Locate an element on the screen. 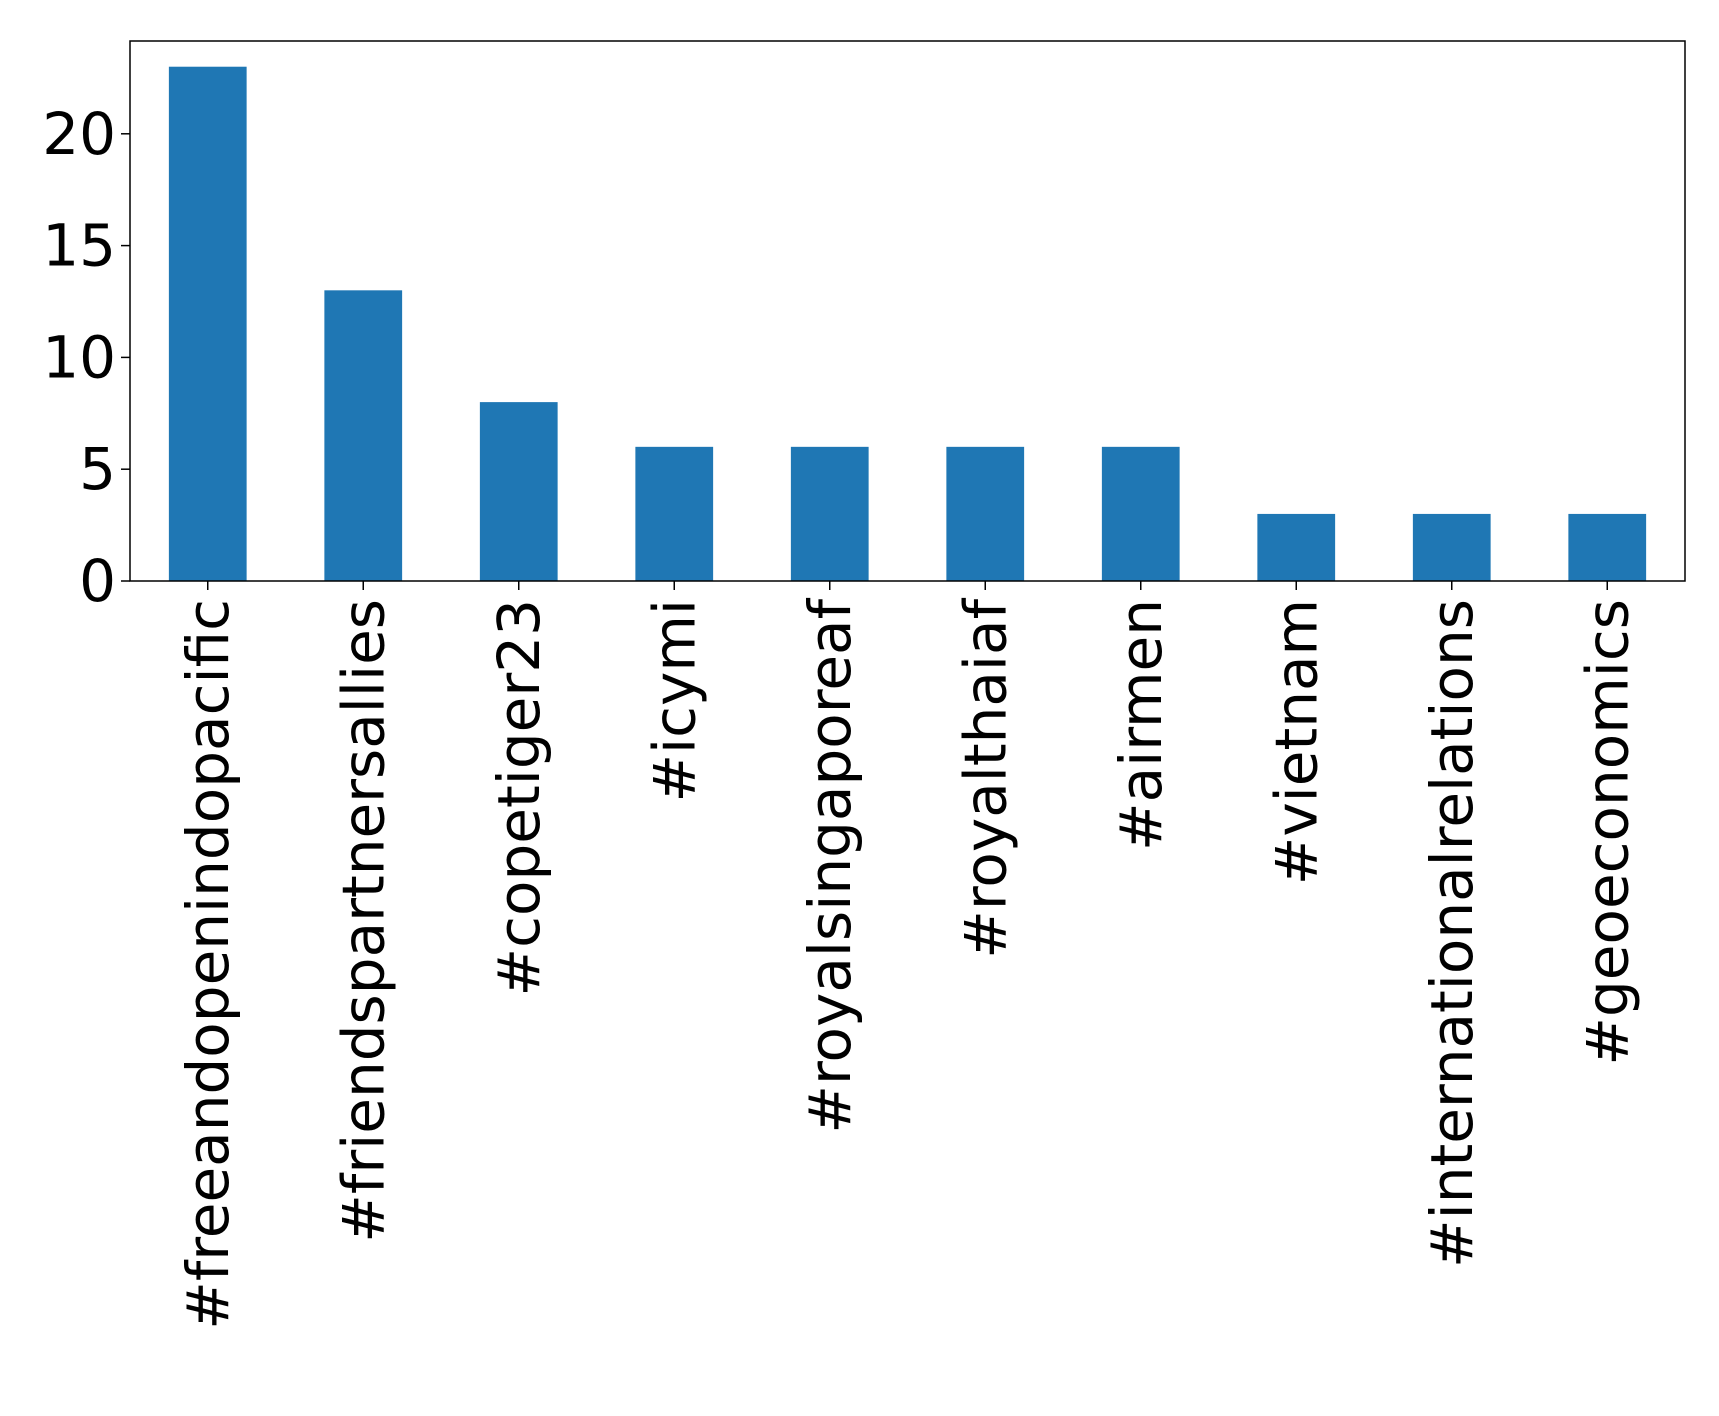 The image size is (1719, 1416). x-tick-label: #royalthaiaf is located at coordinates (985, 777).